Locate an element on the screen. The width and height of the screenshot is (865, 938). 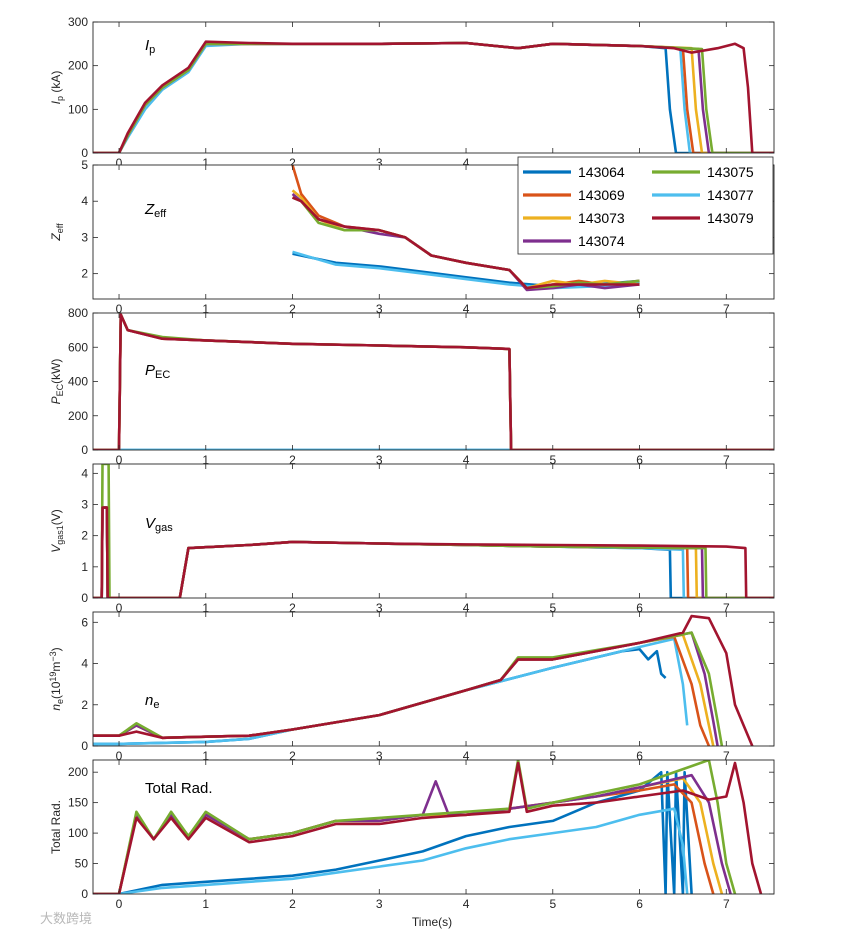
panel-rad: 0 50 100 150 200 0 1 2 3 4 5 6 7 Total Rad. Total Rad. is located at coordinates (412, 835).